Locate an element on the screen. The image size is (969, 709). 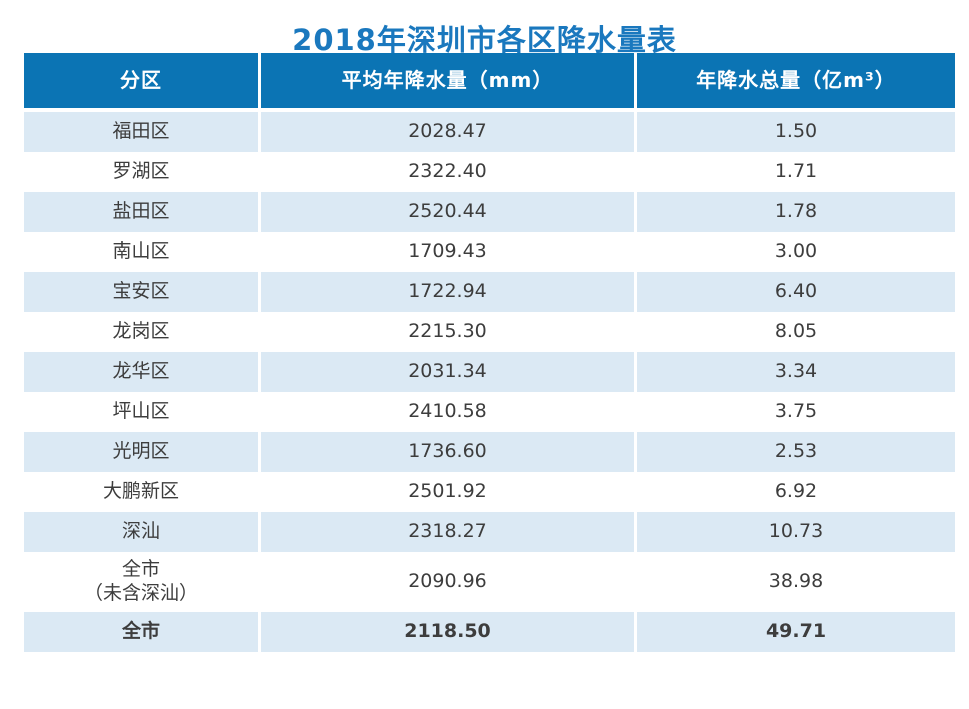
district-cell: 南山区 is located at coordinates (141, 252).